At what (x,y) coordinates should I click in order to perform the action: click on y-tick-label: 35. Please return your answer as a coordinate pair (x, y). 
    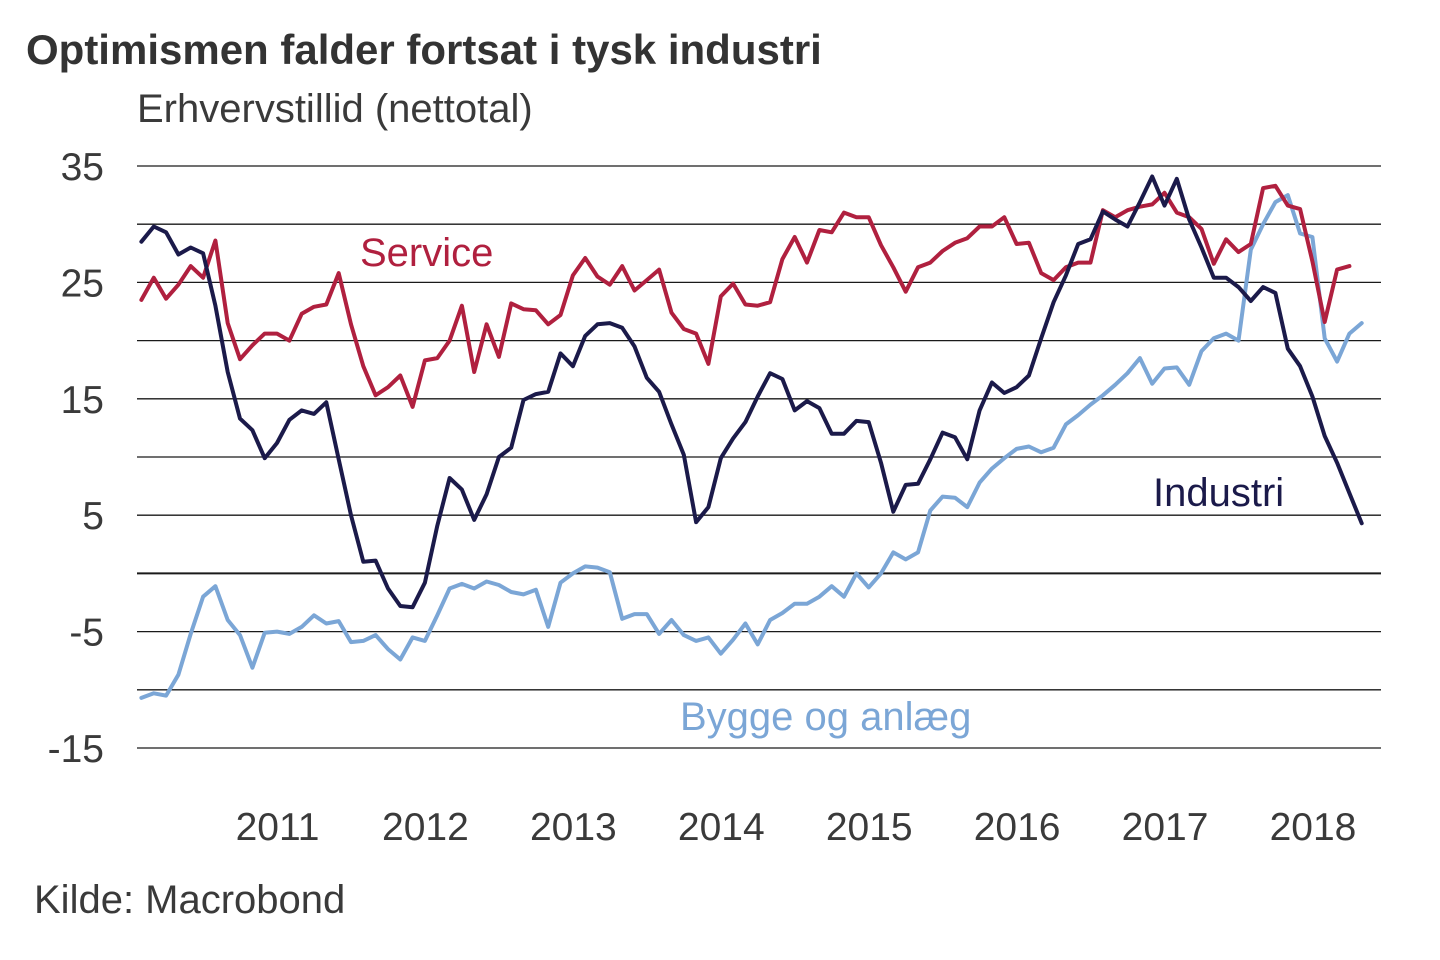
    Looking at the image, I should click on (82, 167).